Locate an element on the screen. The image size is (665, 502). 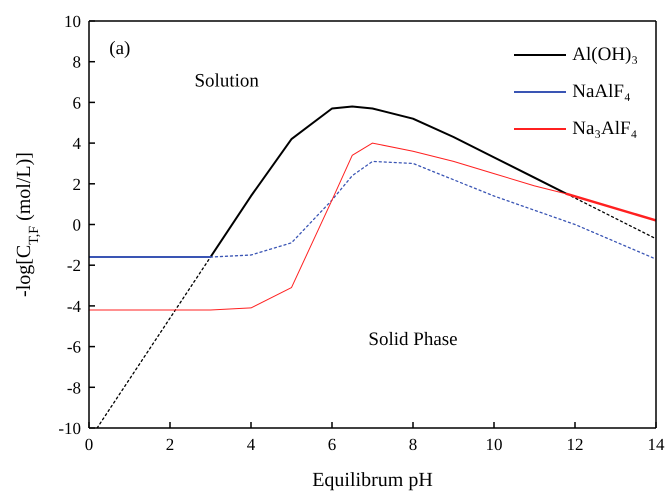
x-tick-label: 8 is located at coordinates (413, 444).